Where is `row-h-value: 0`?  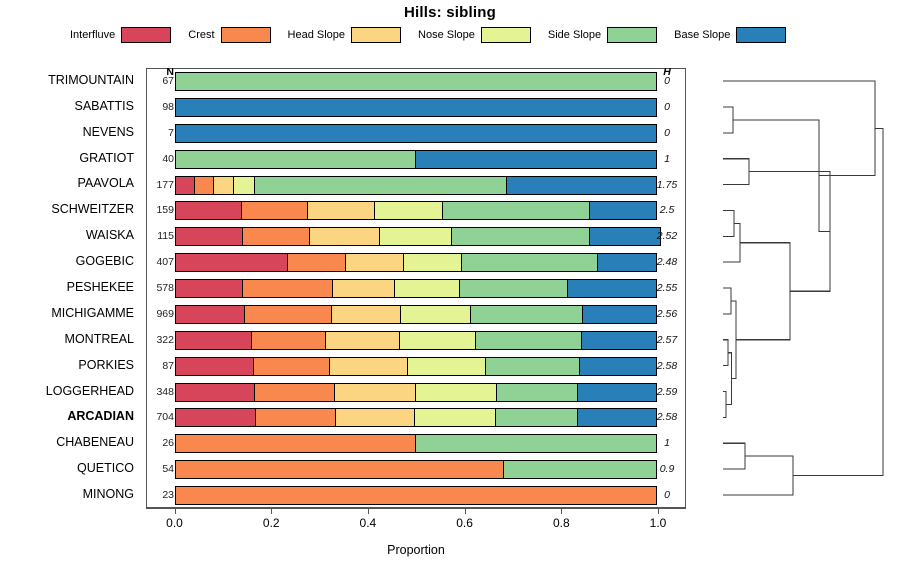
row-h-value: 0 is located at coordinates (667, 495).